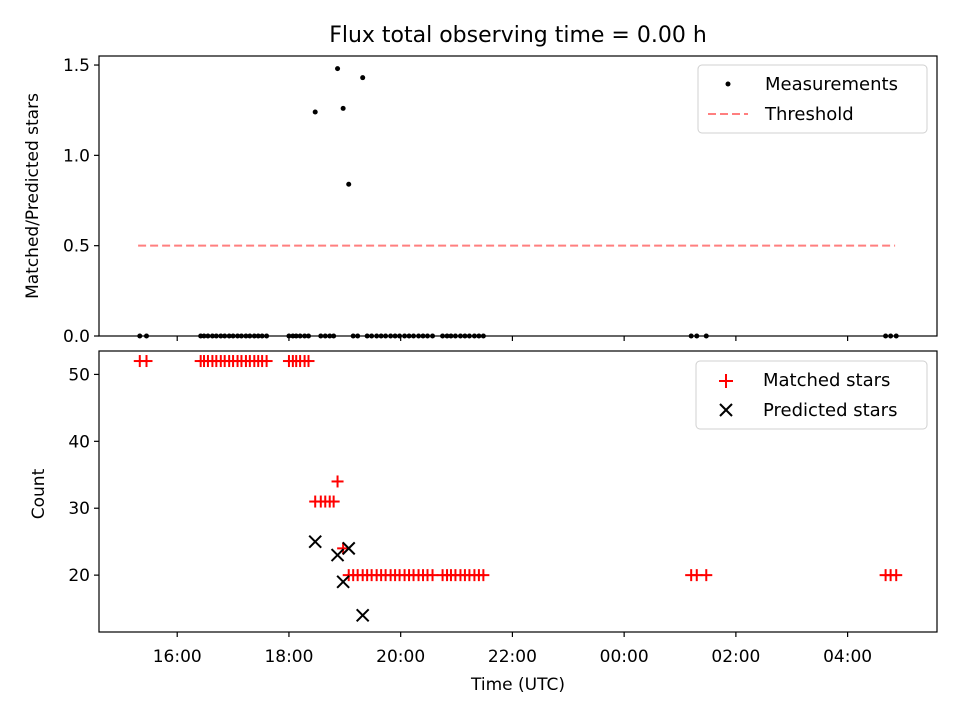 The image size is (960, 720). Describe the element at coordinates (726, 410) in the screenshot. I see `predicted-stars-legend-marker` at that location.